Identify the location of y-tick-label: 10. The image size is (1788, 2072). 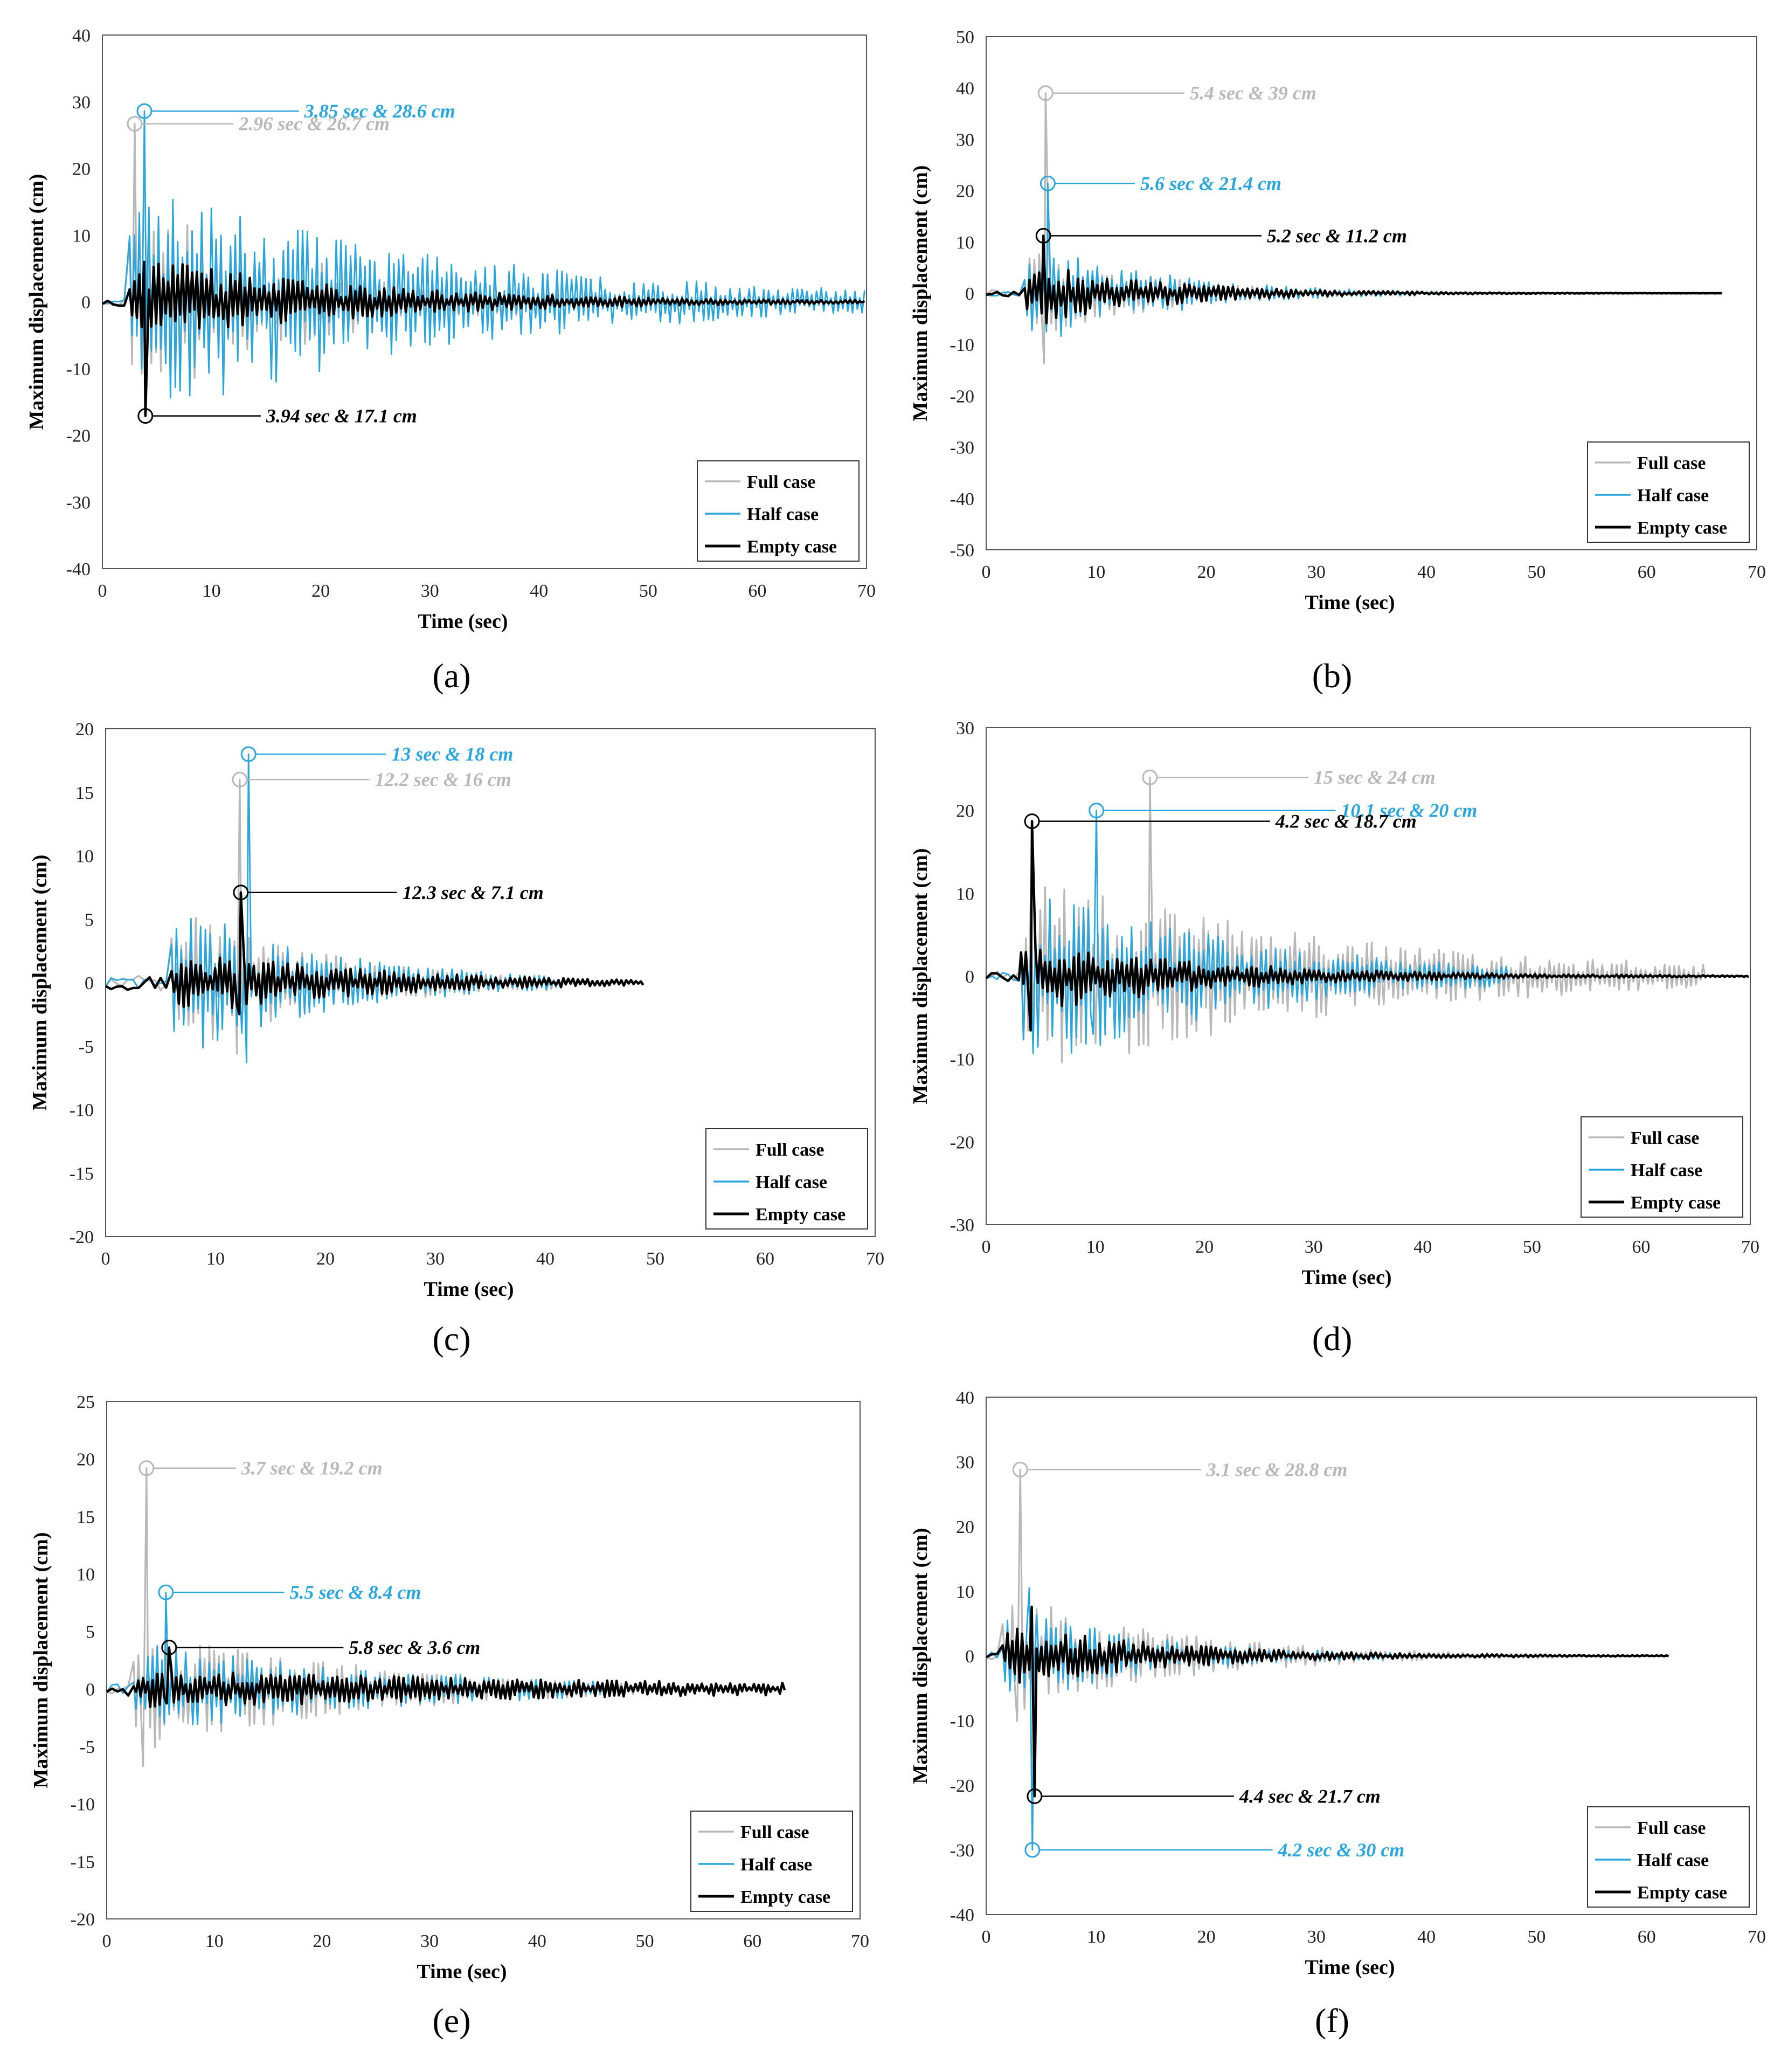
(86, 1575).